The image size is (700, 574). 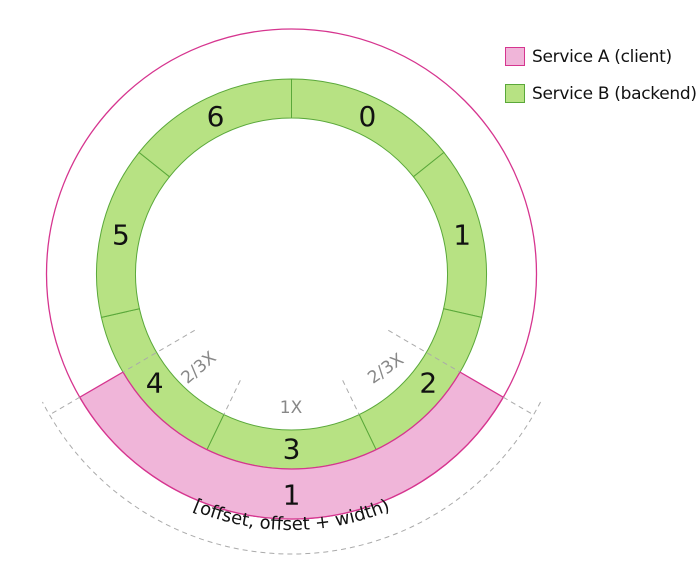 I want to click on backend-segment-label: 2, so click(x=428, y=383).